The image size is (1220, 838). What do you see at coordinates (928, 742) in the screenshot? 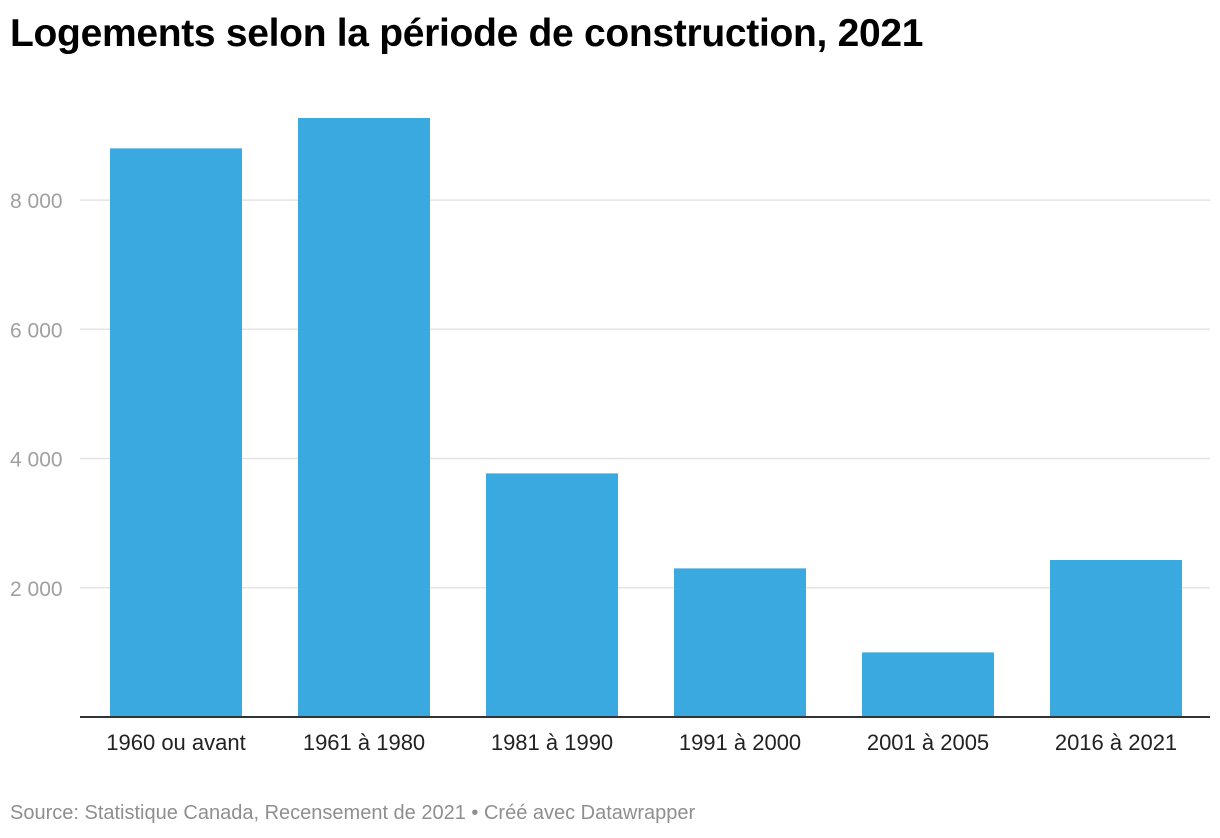
I see `x-tick-label: 2001 à 2005` at bounding box center [928, 742].